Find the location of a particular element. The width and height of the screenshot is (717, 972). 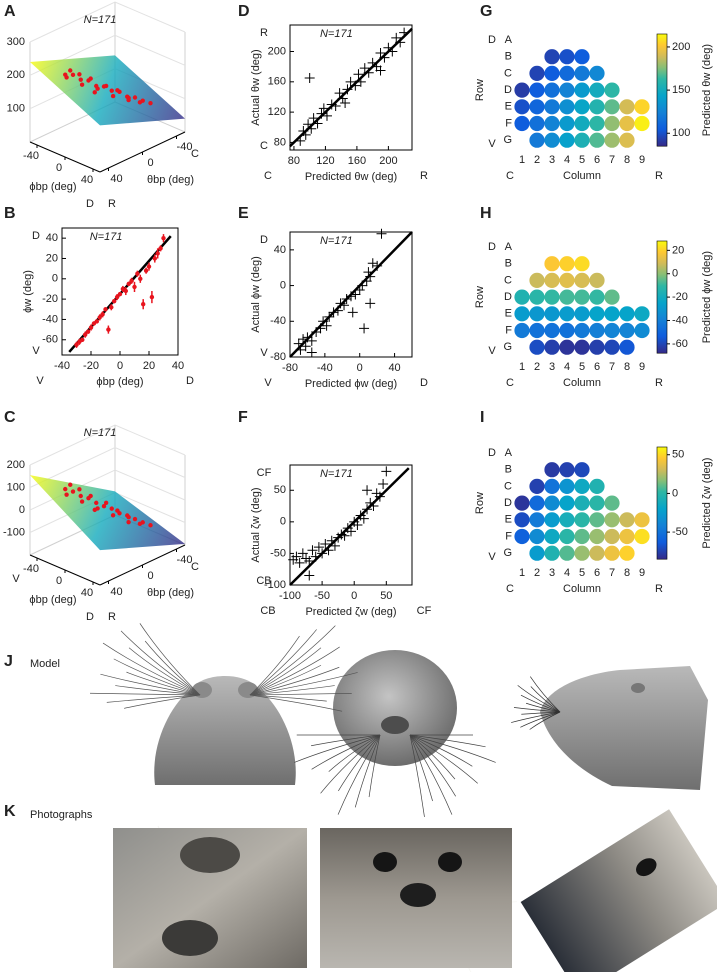

row-label: E is located at coordinates (508, 107).